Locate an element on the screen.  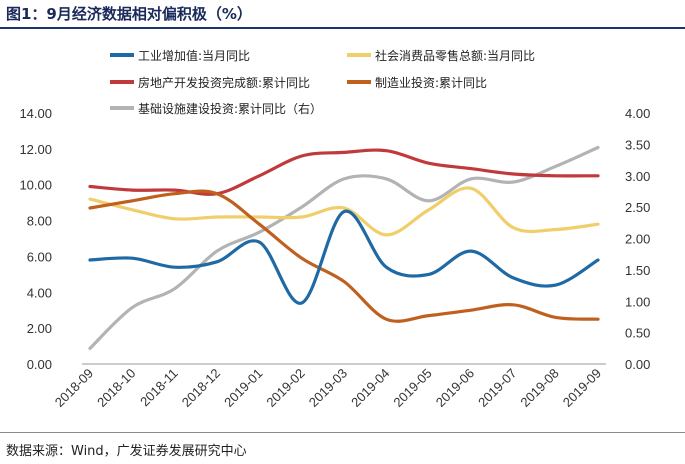
title-divider is located at coordinates (342, 28).